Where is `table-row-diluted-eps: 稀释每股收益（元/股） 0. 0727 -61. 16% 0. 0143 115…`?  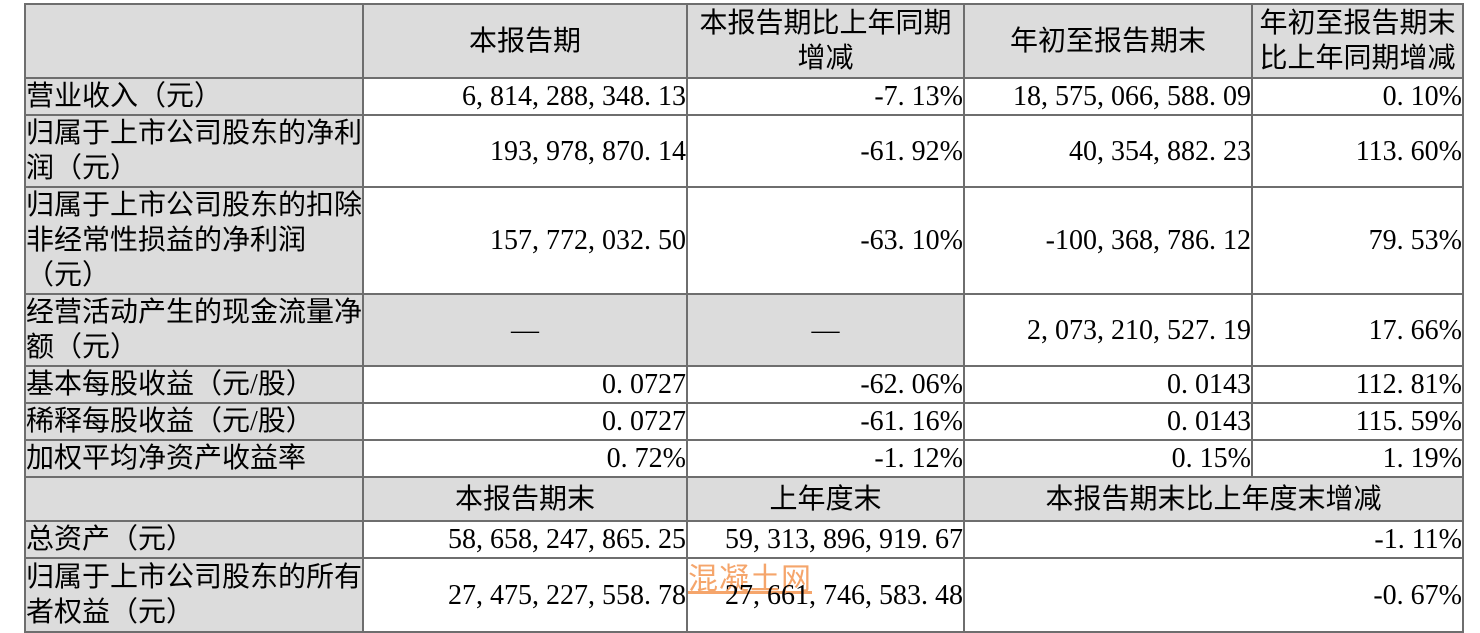
table-row-diluted-eps: 稀释每股收益（元/股） 0. 0727 -61. 16% 0. 0143 115… is located at coordinates (744, 421).